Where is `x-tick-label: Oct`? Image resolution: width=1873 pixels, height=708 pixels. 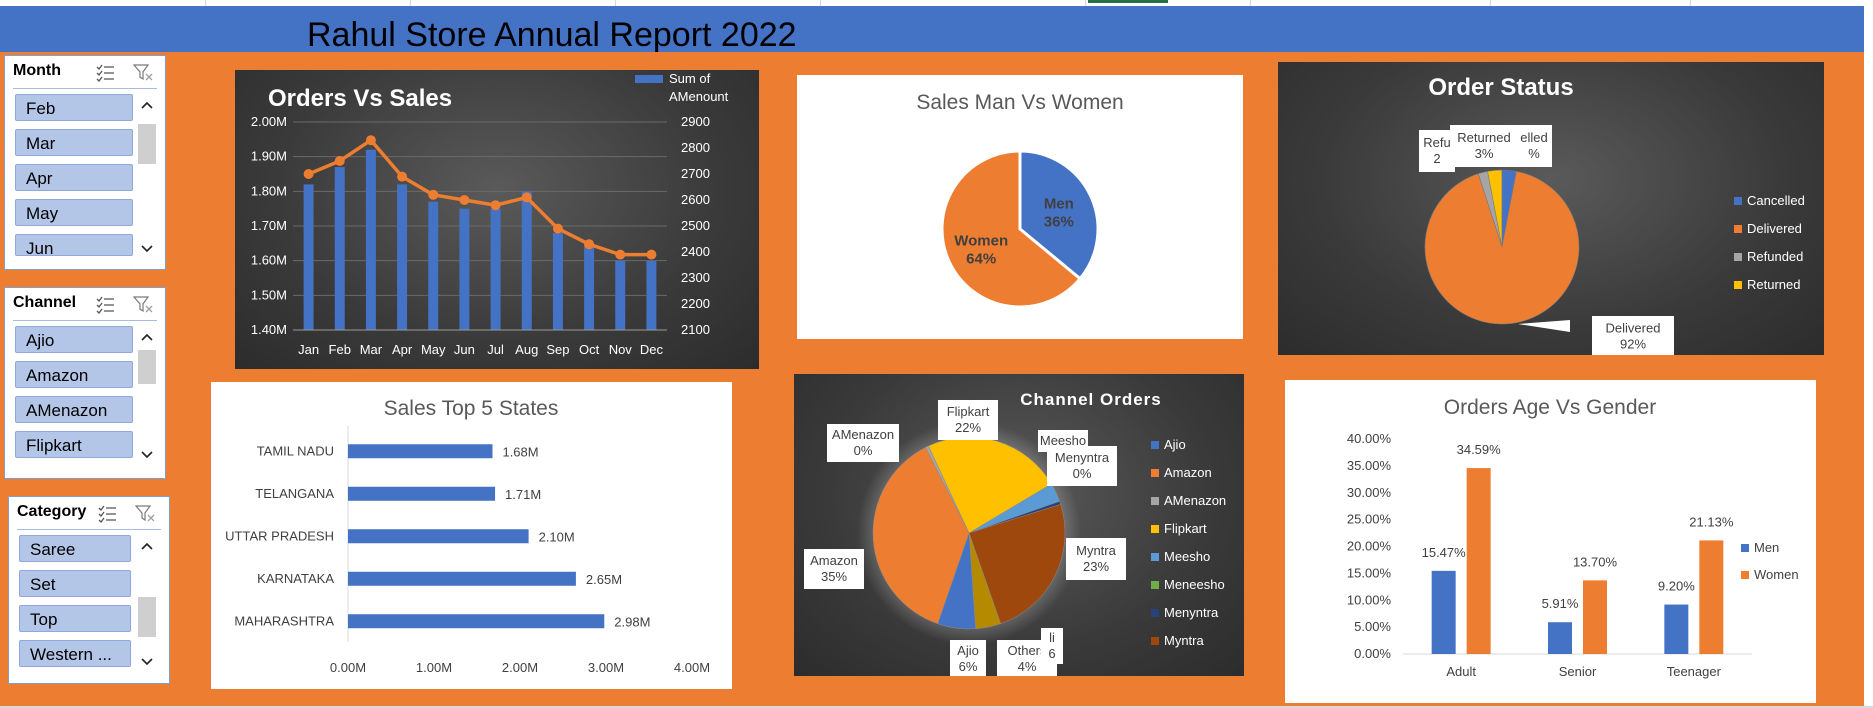 x-tick-label: Oct is located at coordinates (589, 349).